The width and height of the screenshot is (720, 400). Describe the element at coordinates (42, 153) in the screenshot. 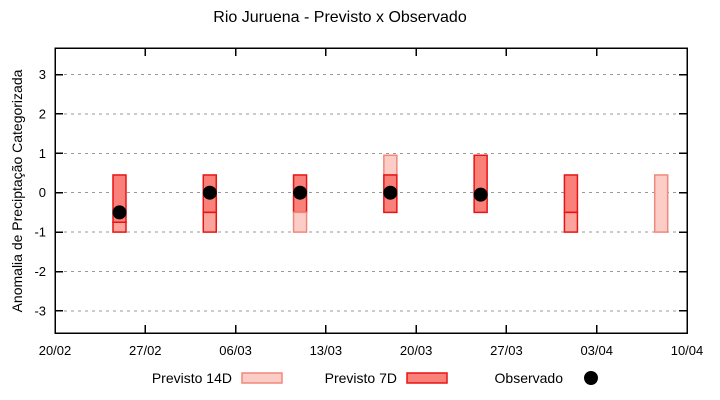

I see `y-tick-label: 1` at that location.